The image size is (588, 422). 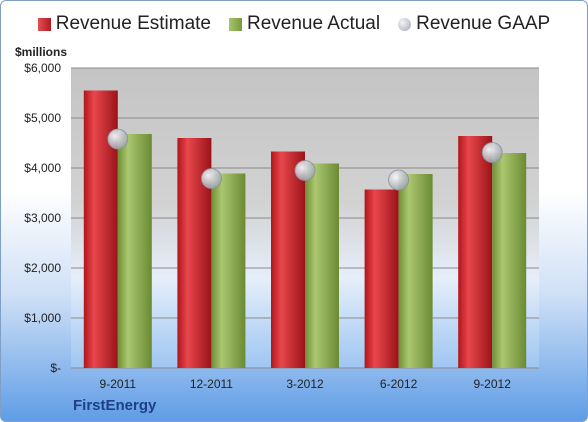 What do you see at coordinates (42, 268) in the screenshot?
I see `y-tick-label: $2,000` at bounding box center [42, 268].